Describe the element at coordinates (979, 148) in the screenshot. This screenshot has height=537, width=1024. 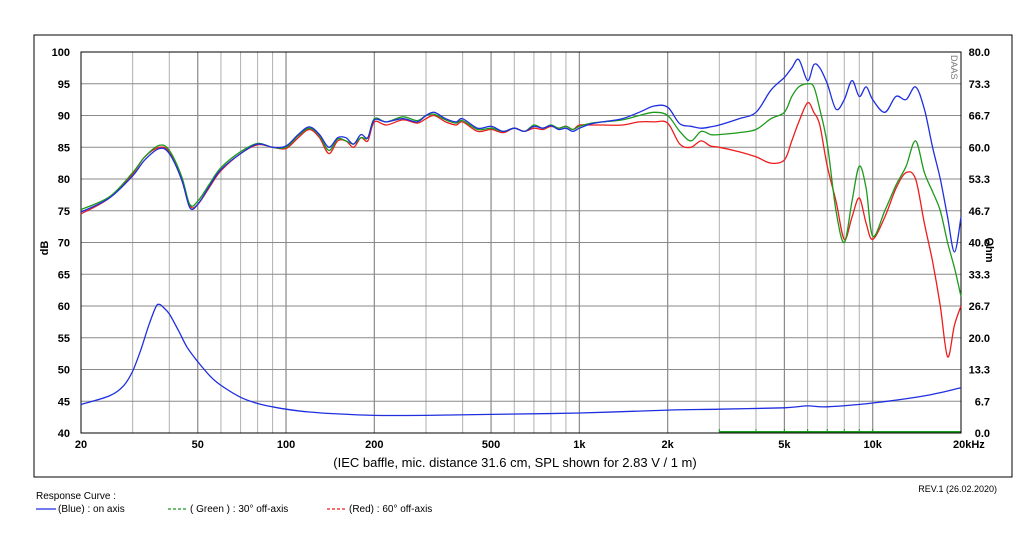
I see `y2-tick-label: 60.0` at that location.